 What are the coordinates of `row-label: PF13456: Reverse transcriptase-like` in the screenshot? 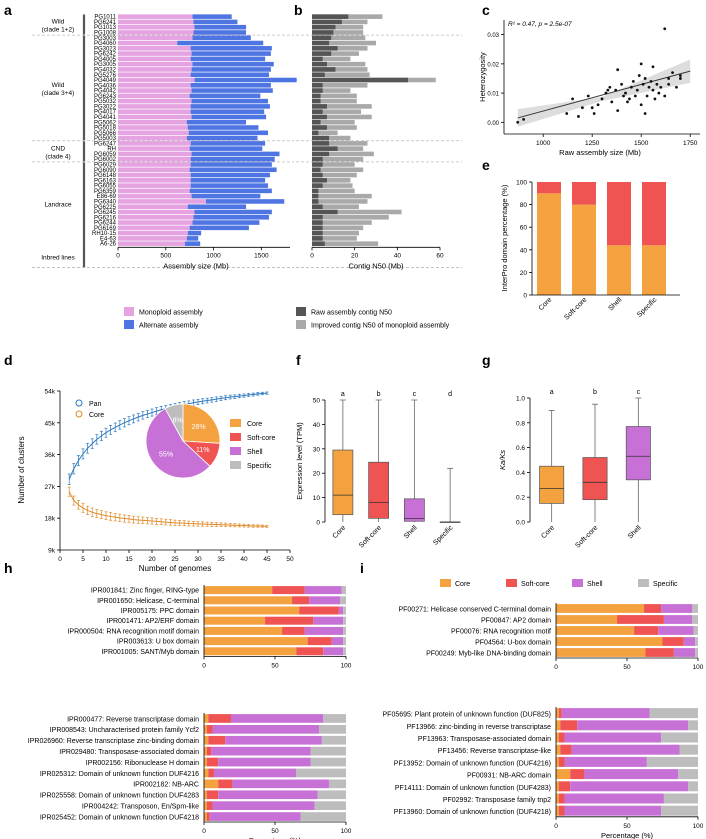 It's located at (494, 751).